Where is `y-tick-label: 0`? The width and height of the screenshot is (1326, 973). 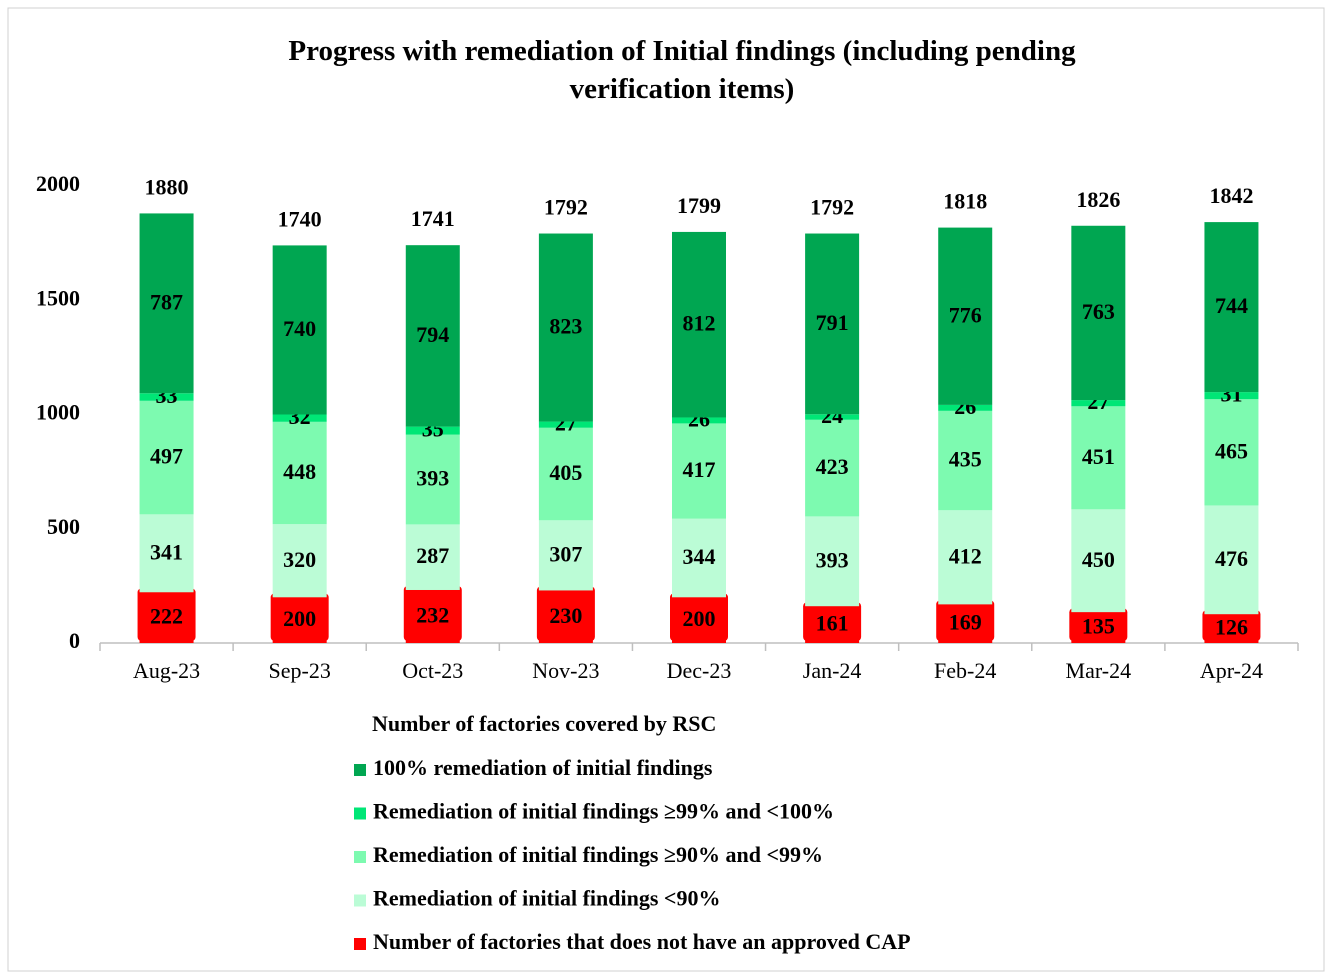 y-tick-label: 0 is located at coordinates (74, 640).